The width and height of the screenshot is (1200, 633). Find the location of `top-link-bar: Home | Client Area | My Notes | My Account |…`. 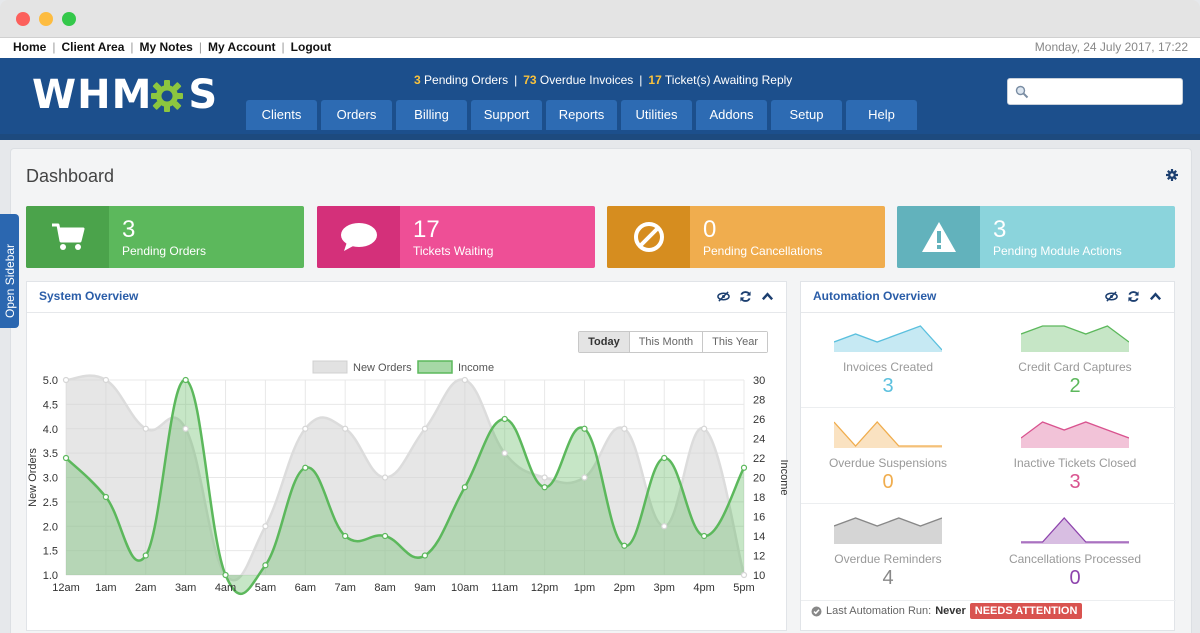

top-link-bar: Home | Client Area | My Notes | My Account |… is located at coordinates (600, 48).